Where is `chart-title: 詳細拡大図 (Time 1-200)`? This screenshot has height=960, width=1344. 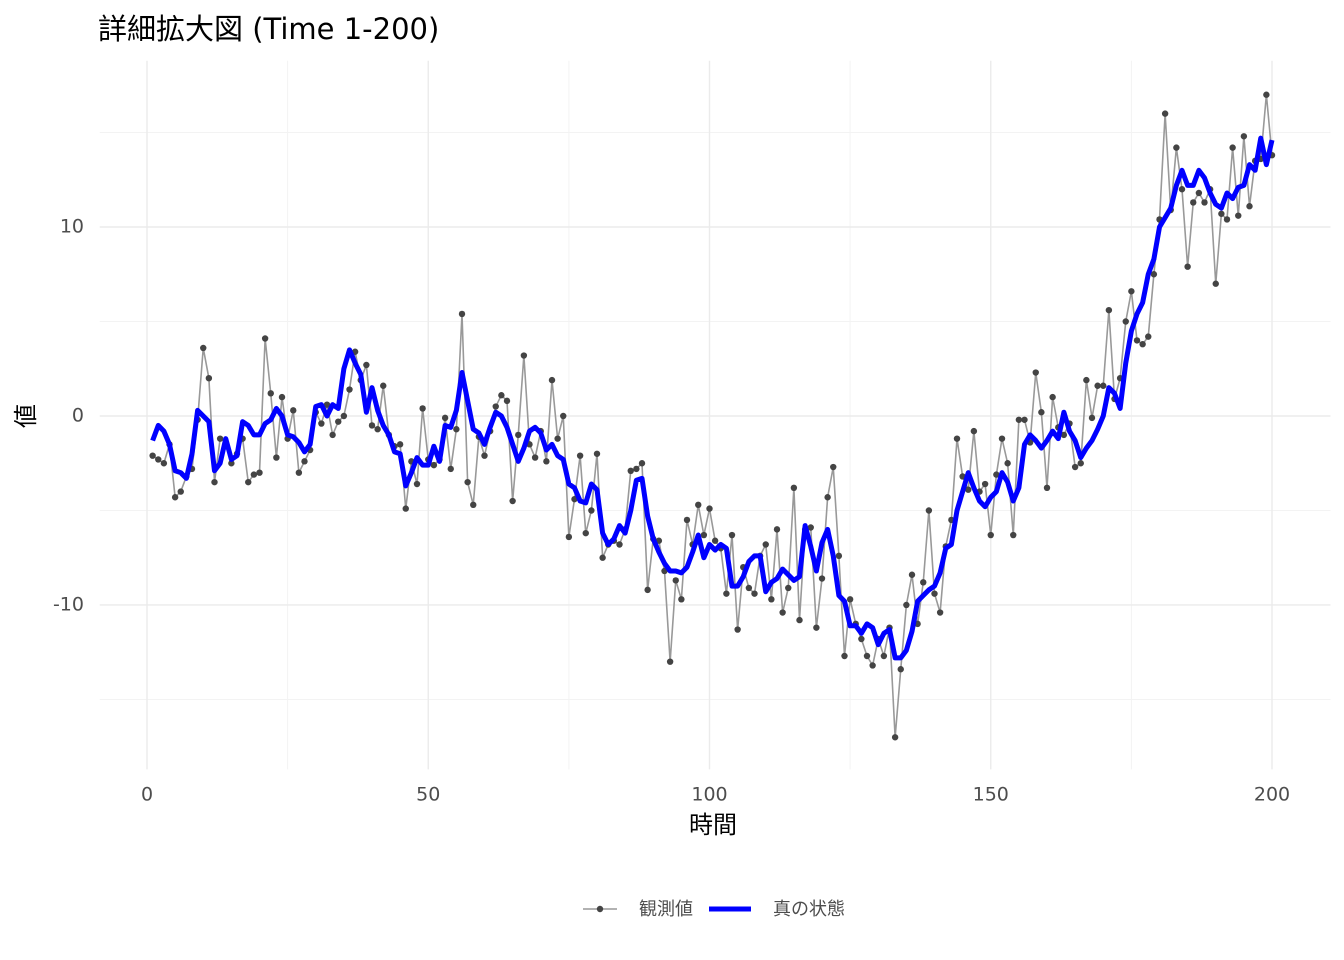 chart-title: 詳細拡大図 (Time 1-200) is located at coordinates (268, 29).